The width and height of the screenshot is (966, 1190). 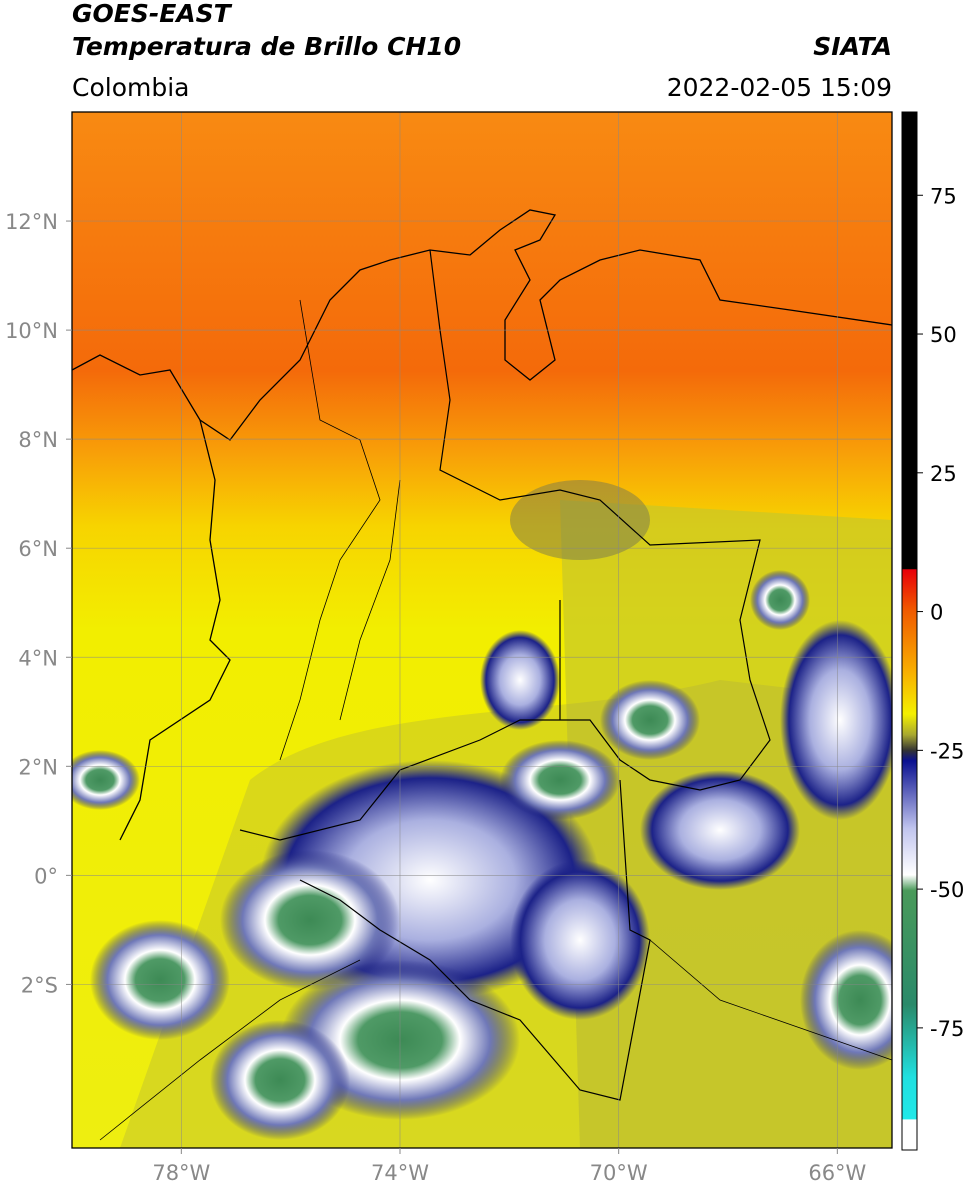 What do you see at coordinates (130, 87) in the screenshot?
I see `region: Colombia` at bounding box center [130, 87].